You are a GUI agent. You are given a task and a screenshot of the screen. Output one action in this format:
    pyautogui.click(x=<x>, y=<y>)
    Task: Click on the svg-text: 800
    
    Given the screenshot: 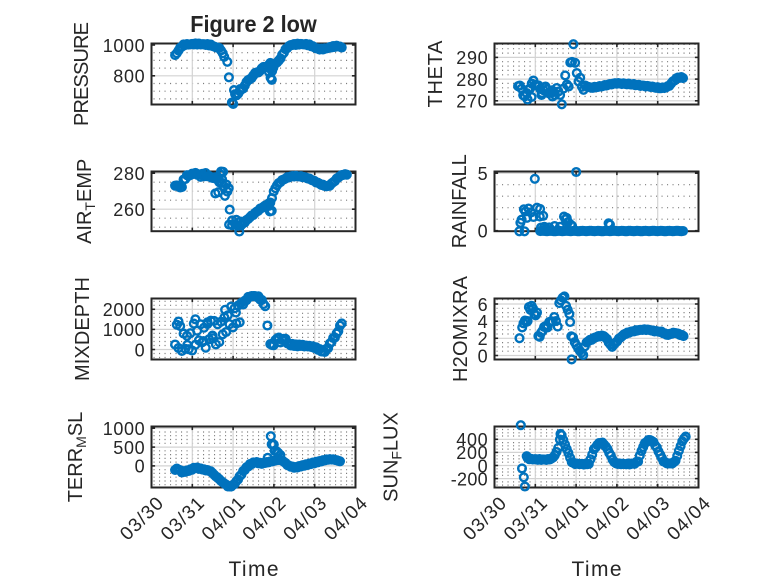 What is the action you would take?
    pyautogui.click(x=129, y=77)
    